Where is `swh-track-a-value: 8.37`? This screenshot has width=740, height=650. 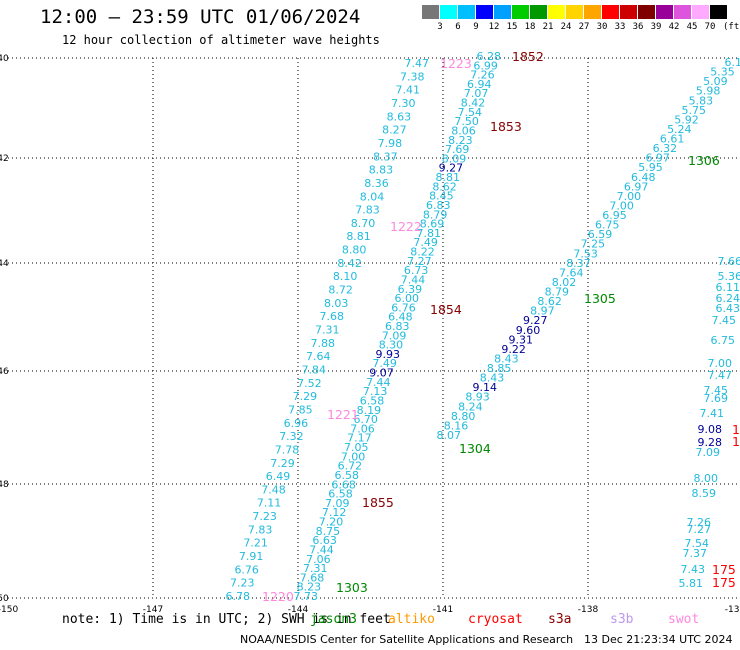 swh-track-a-value: 8.37 is located at coordinates (385, 156).